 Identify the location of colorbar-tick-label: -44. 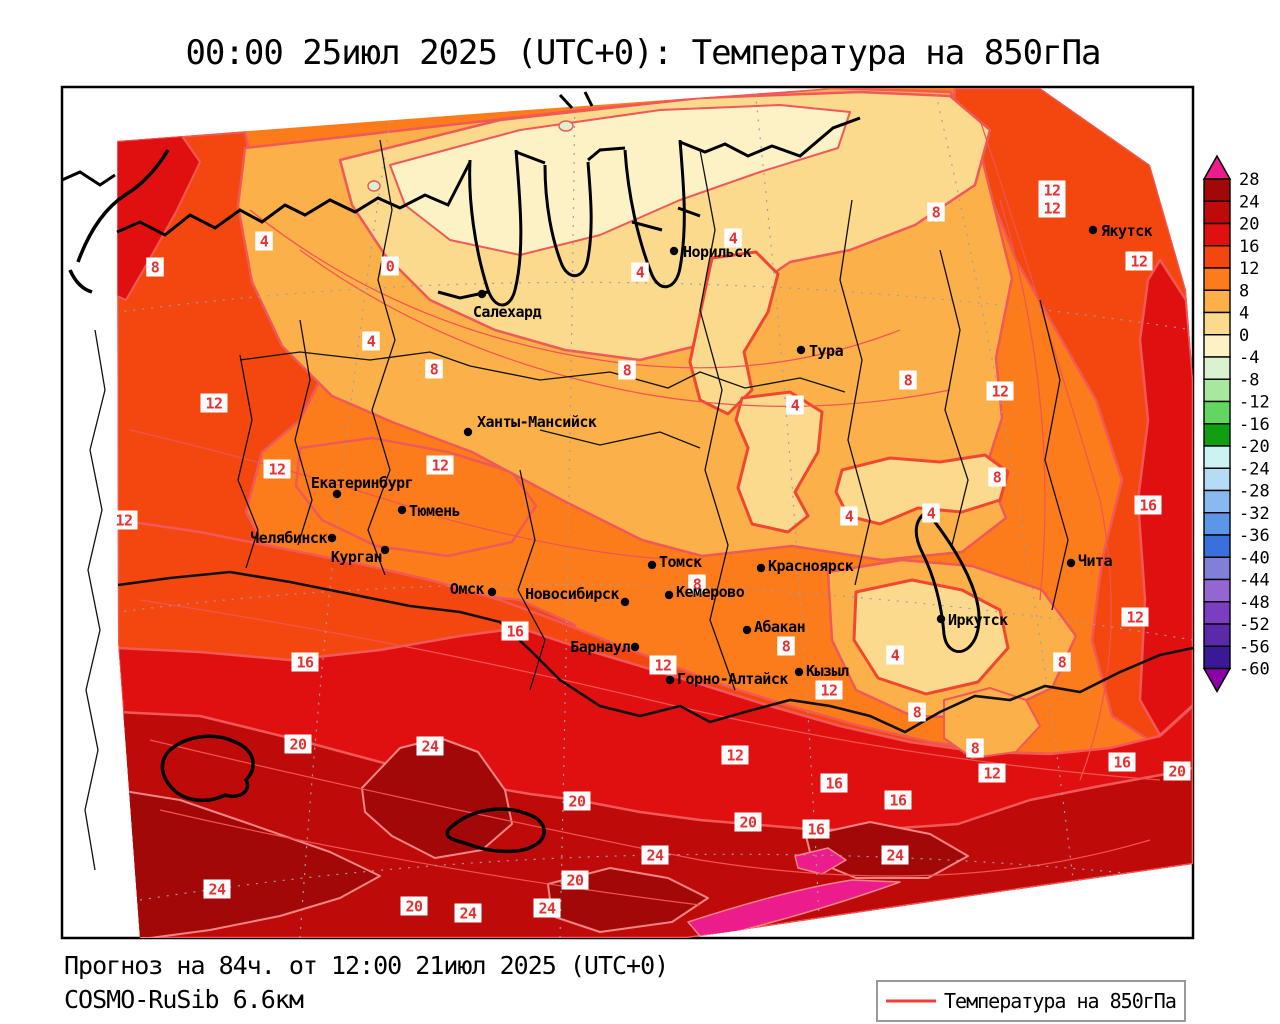
(1254, 581).